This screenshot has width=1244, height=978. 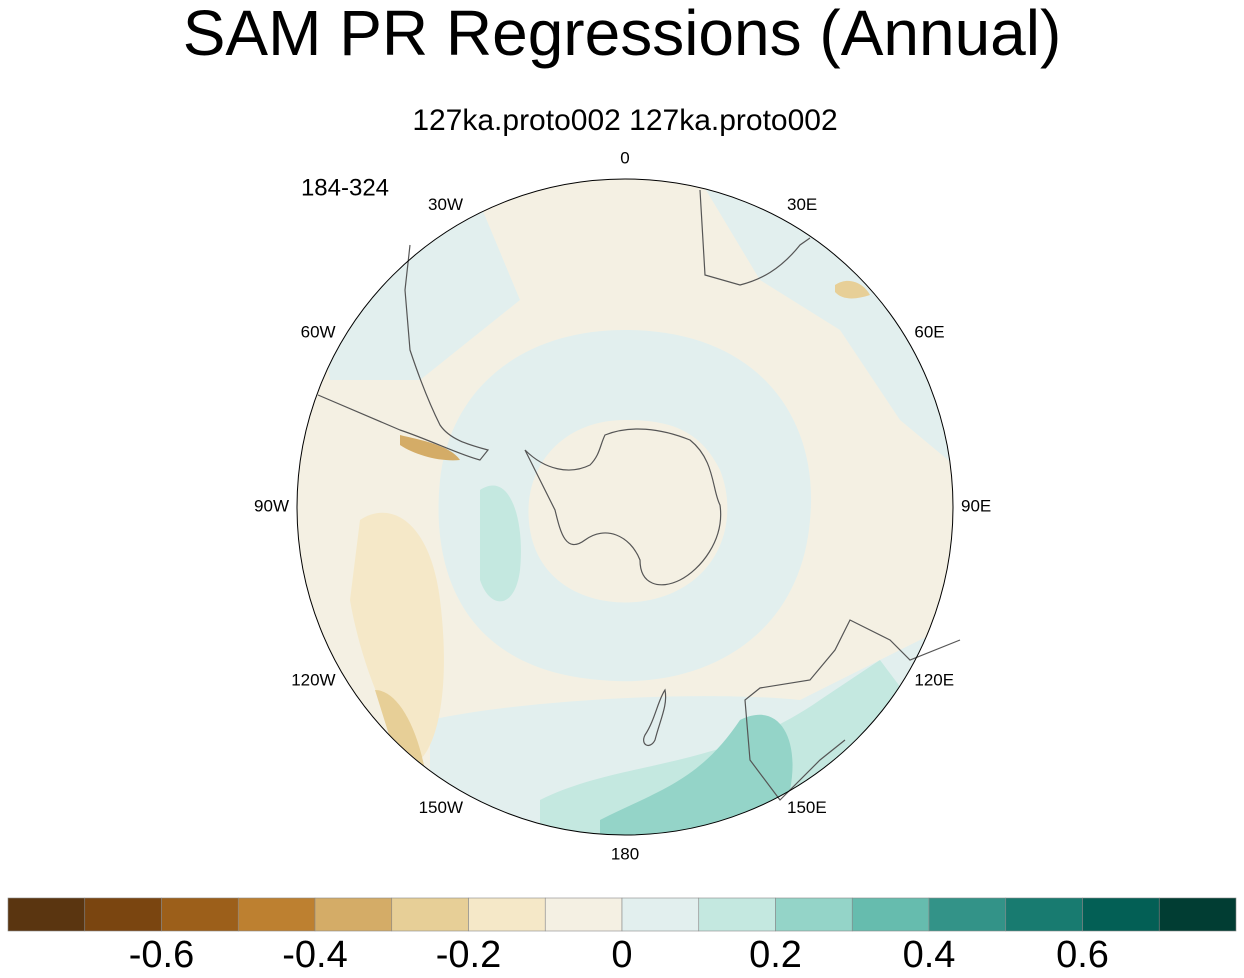 What do you see at coordinates (313, 679) in the screenshot?
I see `longitude-label: 120W` at bounding box center [313, 679].